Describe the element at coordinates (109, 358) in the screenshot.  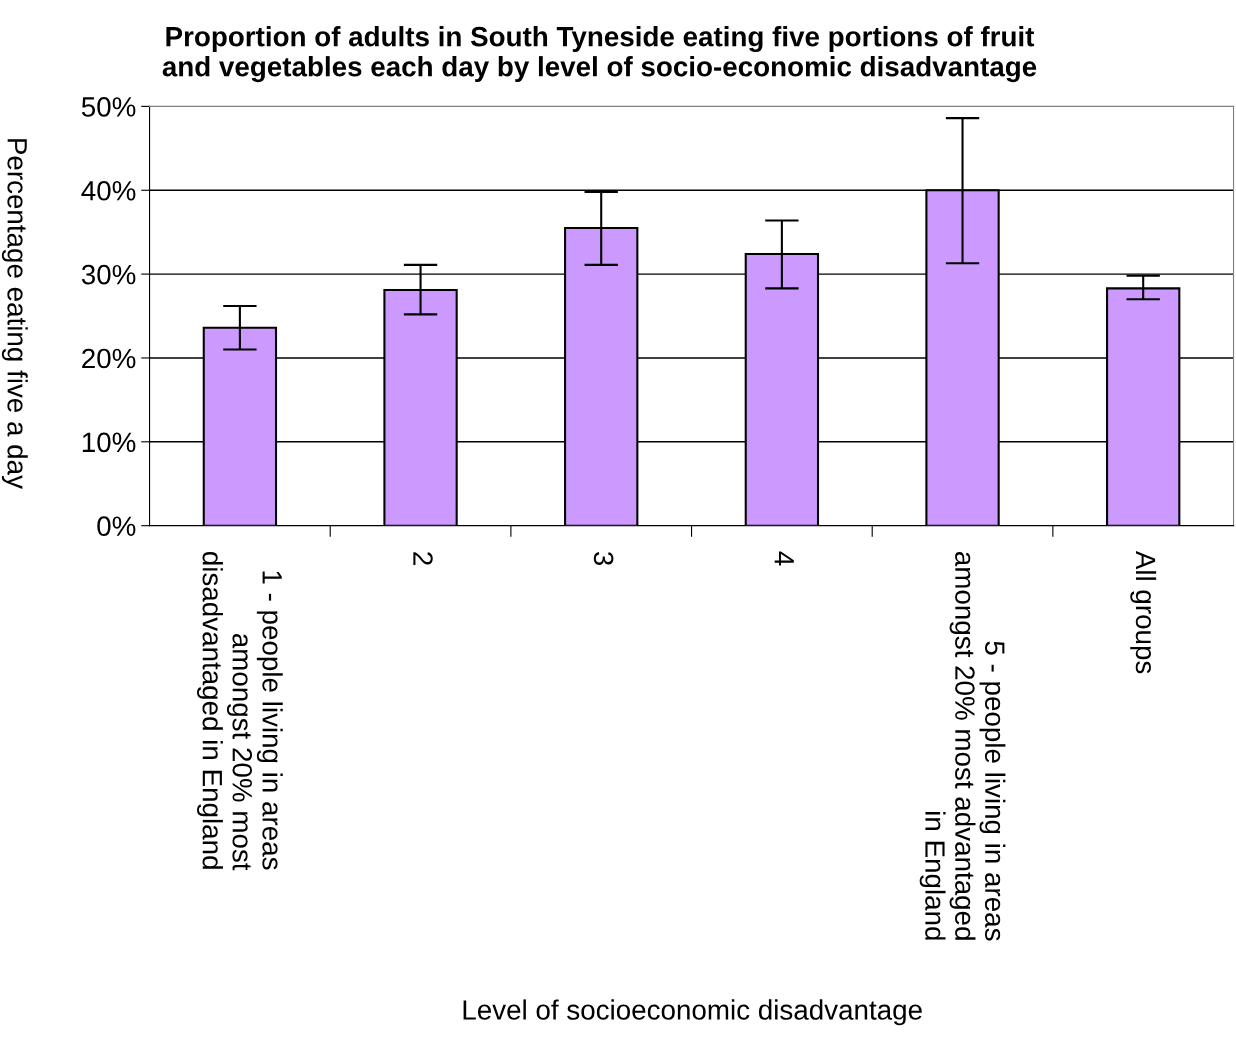
I see `y-tick-label: 20%` at that location.